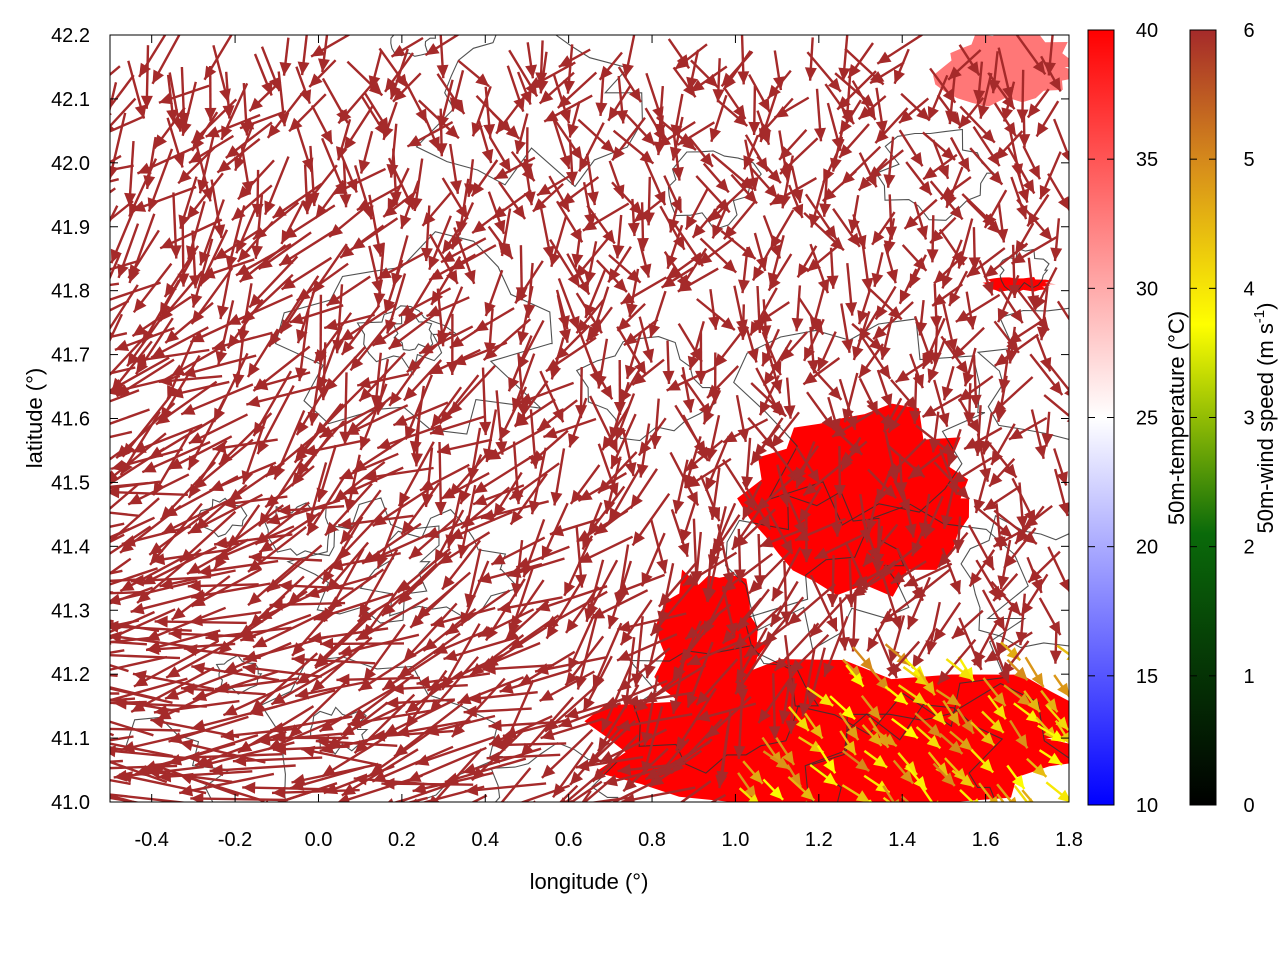 This screenshot has width=1280, height=960. I want to click on y-tick-label: 42.1, so click(70, 100).